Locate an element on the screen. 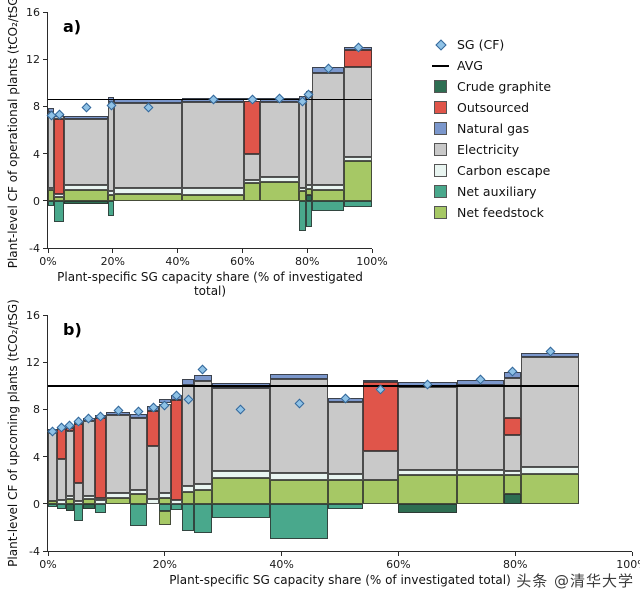  natural_gas-swatch-icon is located at coordinates (440, 128).